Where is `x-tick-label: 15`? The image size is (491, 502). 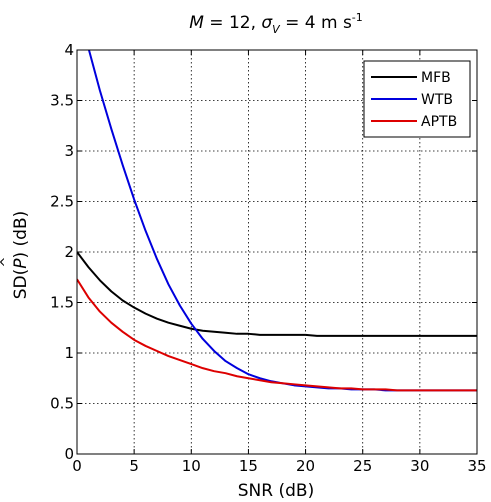
x-tick-label: 15 is located at coordinates (248, 466).